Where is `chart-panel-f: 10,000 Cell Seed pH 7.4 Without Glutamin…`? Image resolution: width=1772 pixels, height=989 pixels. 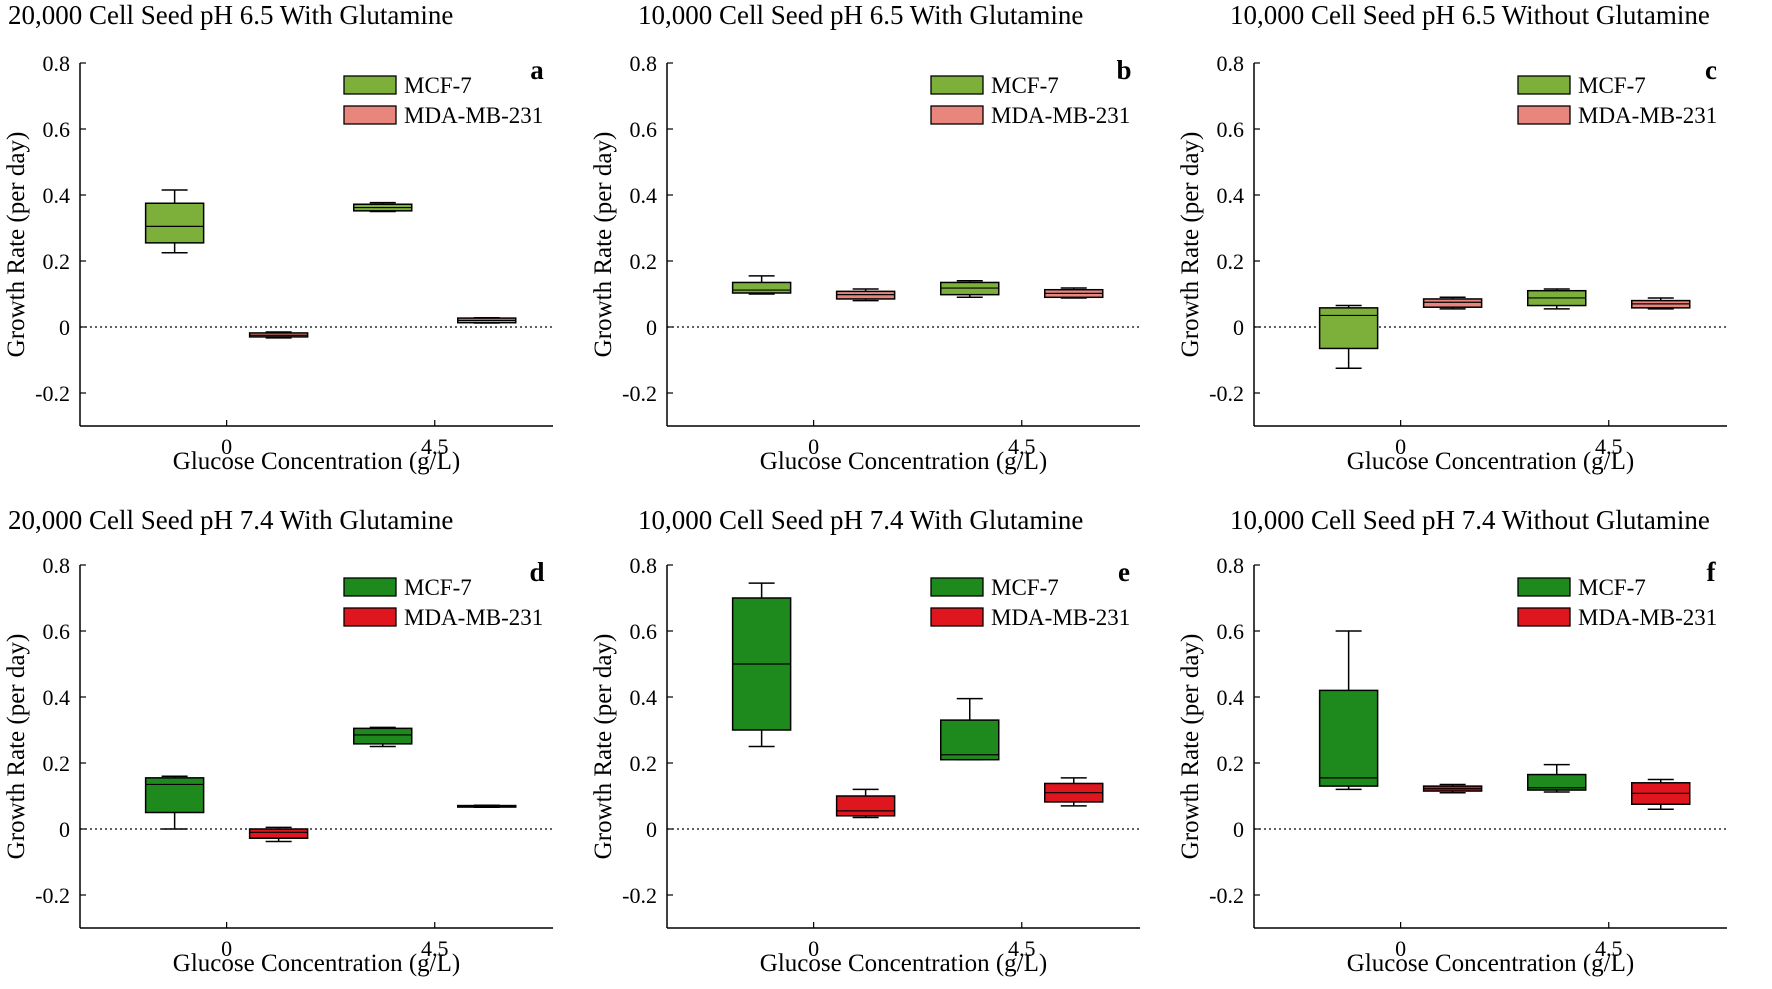
chart-panel-f: 10,000 Cell Seed pH 7.4 Without Glutamin… is located at coordinates (1452, 741).